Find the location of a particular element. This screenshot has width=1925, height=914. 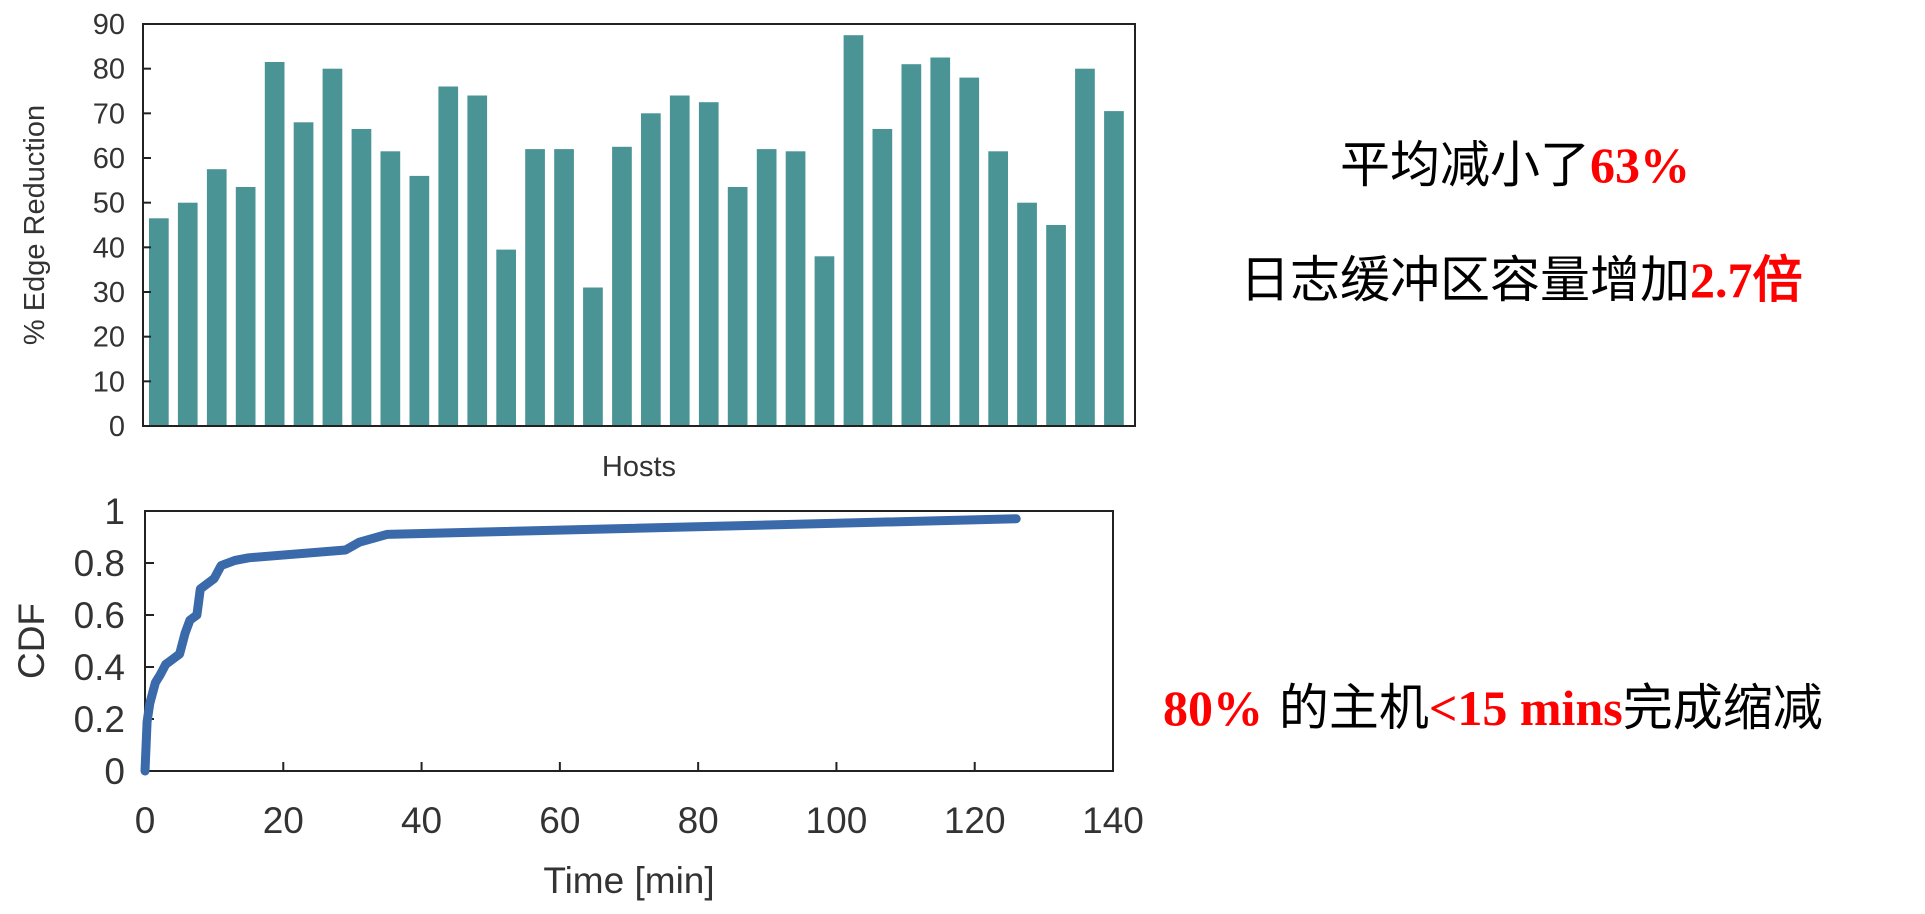

cdf-y-tick-label: 0.2 is located at coordinates (99, 719).